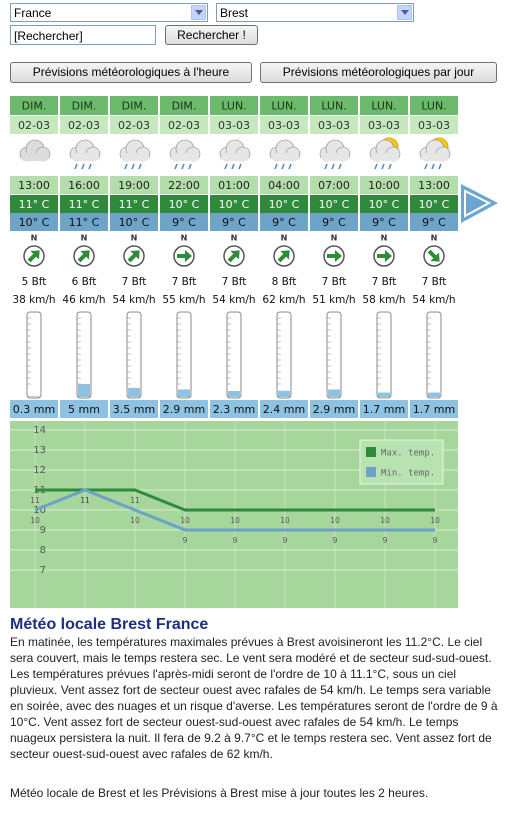 Image resolution: width=508 pixels, height=815 pixels. What do you see at coordinates (283, 300) in the screenshot?
I see `wind-speed: 62 km/h` at bounding box center [283, 300].